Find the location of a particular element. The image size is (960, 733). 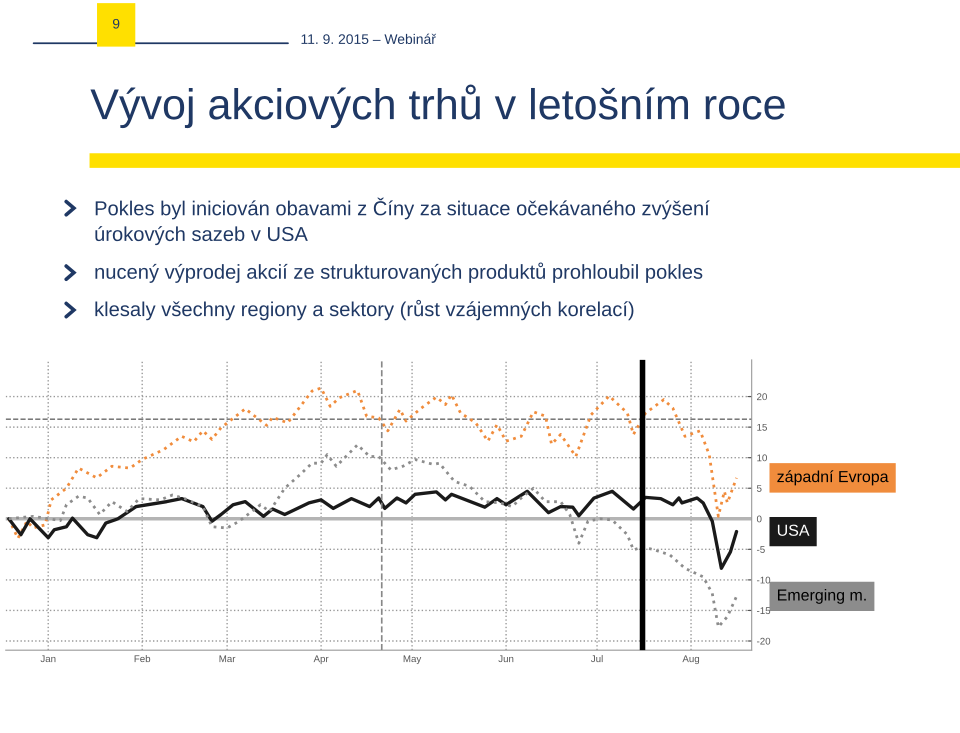

chart-title: Vývoj akciových trhů v letošním roce is located at coordinates (437, 106).